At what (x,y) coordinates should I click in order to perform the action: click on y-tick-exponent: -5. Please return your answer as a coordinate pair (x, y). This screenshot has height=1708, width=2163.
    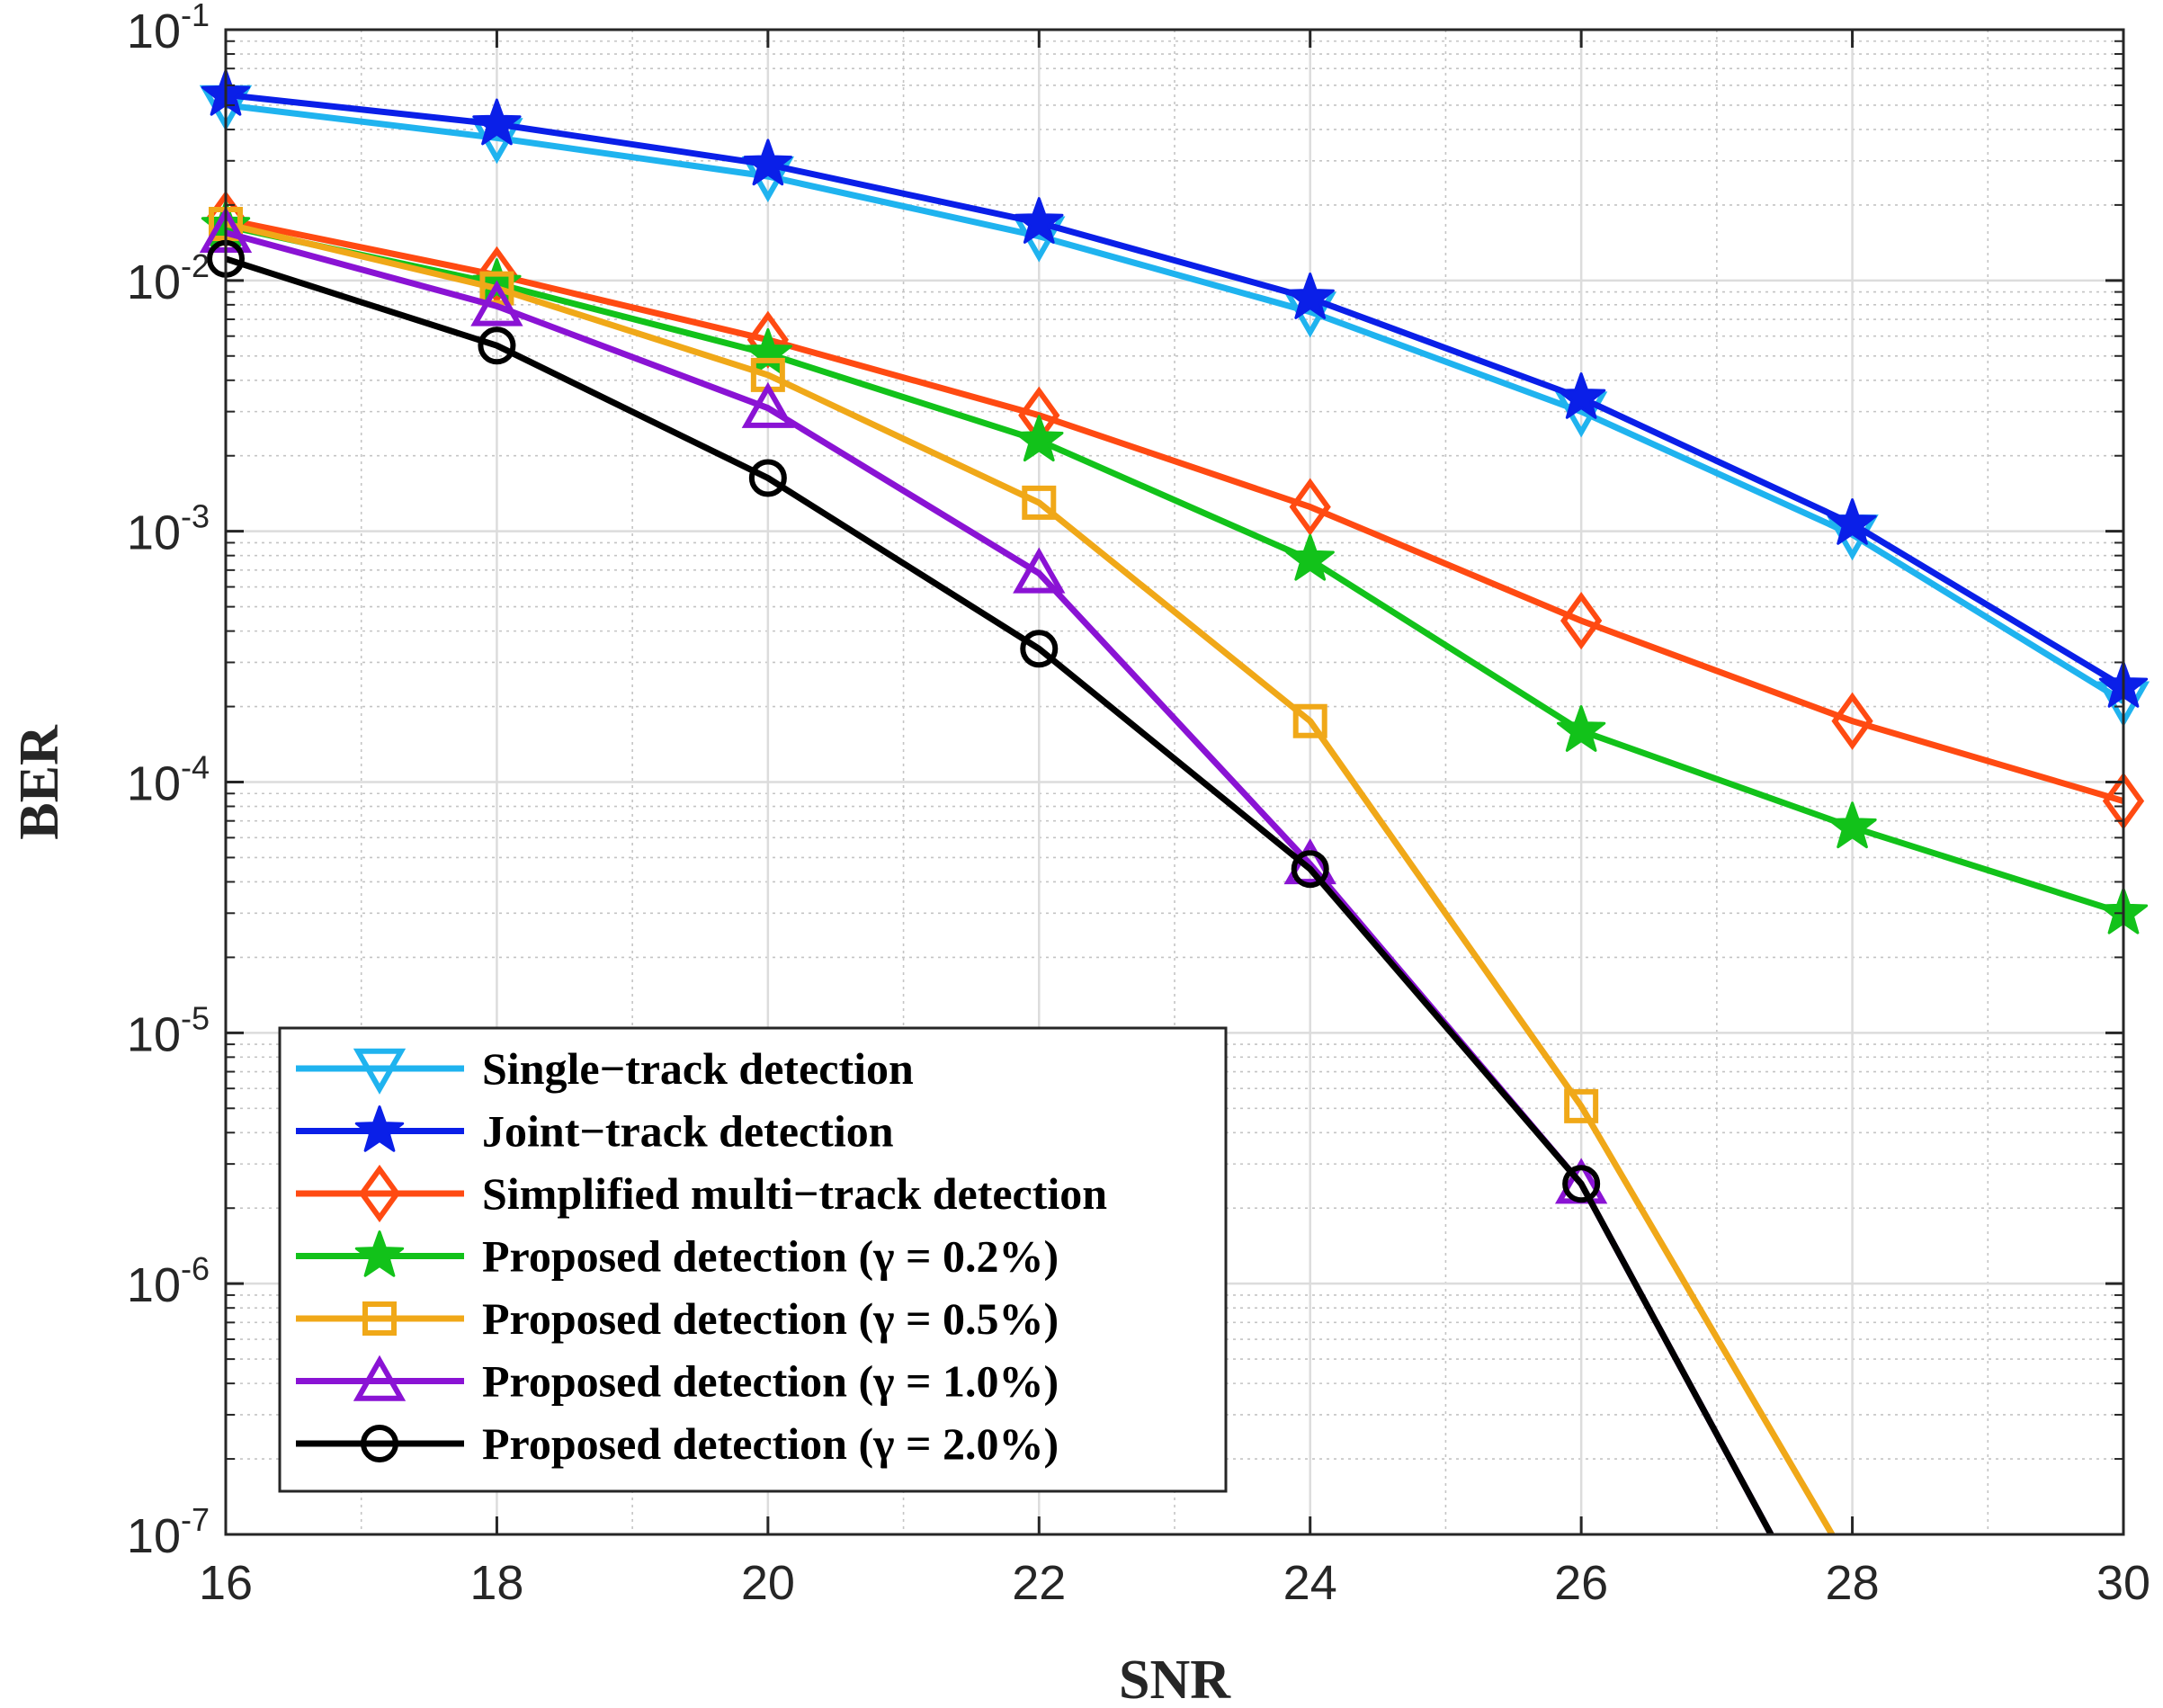
    Looking at the image, I should click on (196, 1018).